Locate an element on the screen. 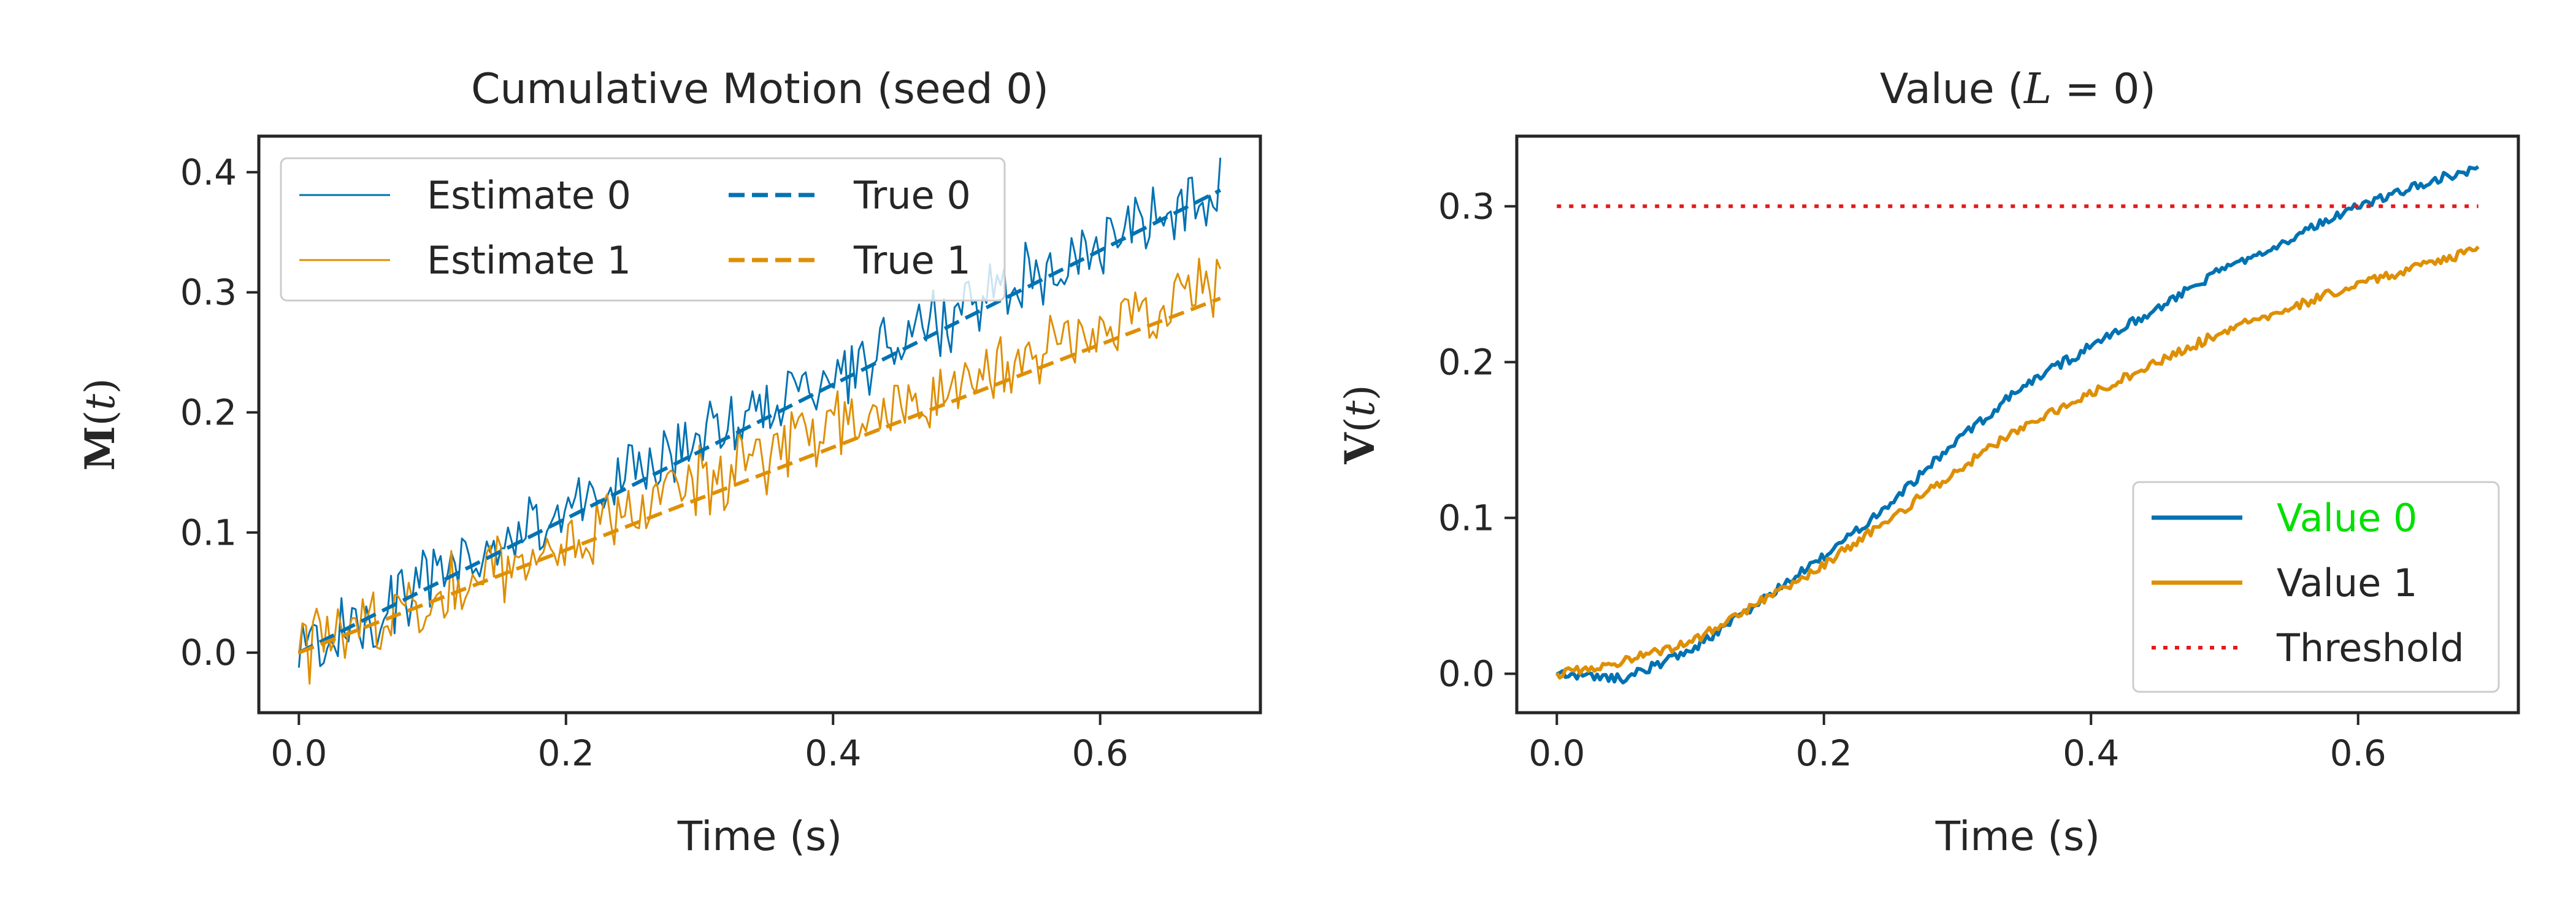  y-axis-label: V(t) is located at coordinates (1360, 424).